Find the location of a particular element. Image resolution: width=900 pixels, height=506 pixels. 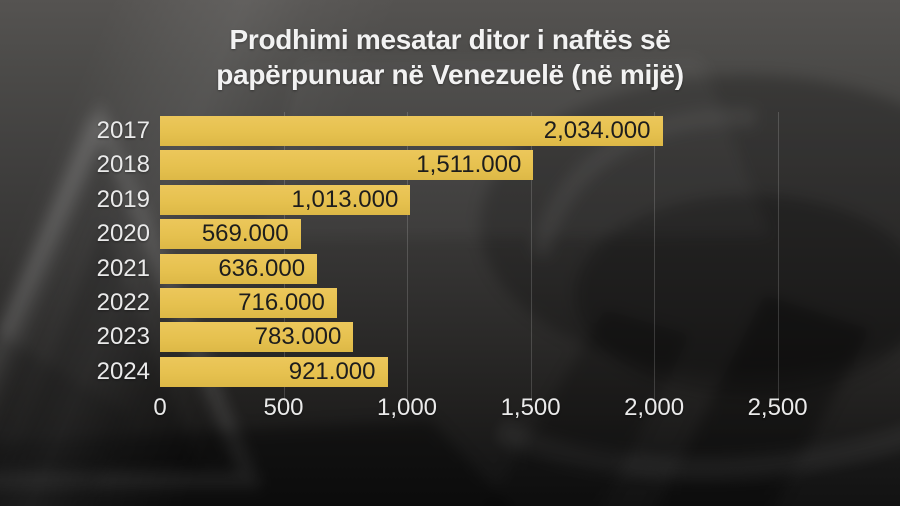

value-bar-2020: 569.000 is located at coordinates (230, 234).